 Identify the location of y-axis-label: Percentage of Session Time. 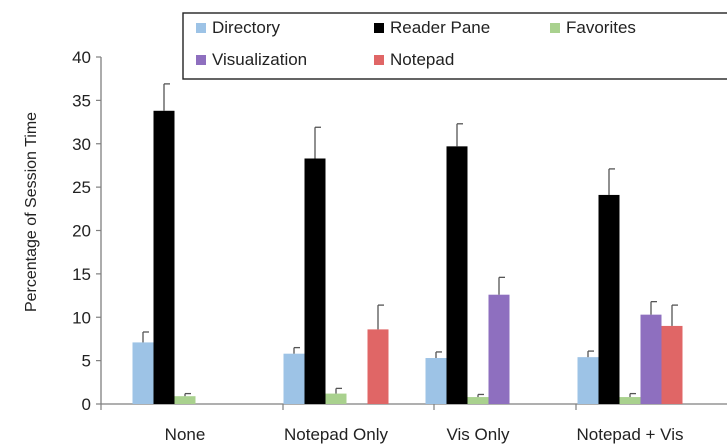
(31, 212).